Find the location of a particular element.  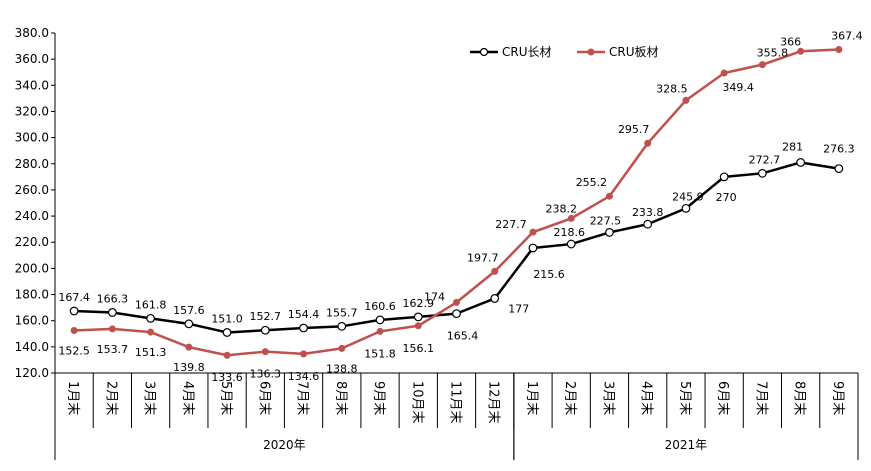

y-tick-label: 320.0 is located at coordinates (32, 111).